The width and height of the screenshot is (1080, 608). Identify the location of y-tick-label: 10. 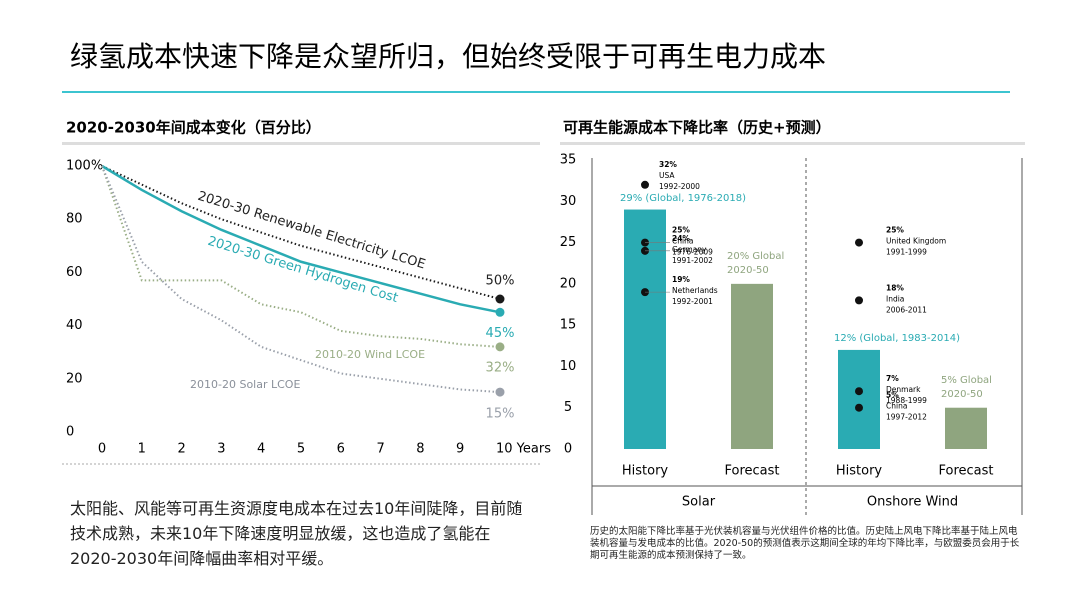
(568, 366).